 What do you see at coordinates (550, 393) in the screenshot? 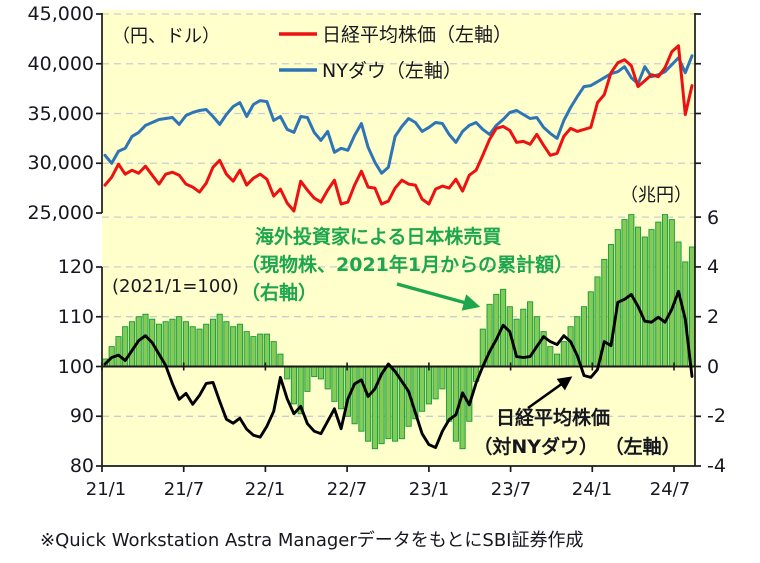
I see `ratio-annotation-arrow` at bounding box center [550, 393].